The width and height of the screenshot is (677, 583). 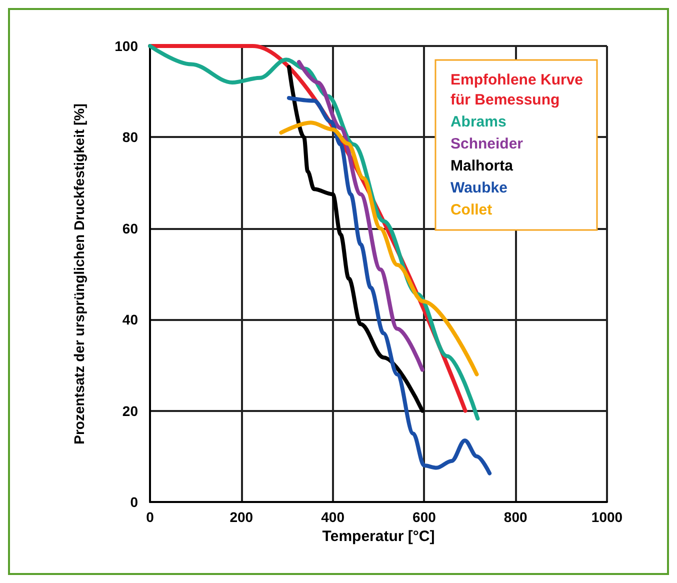 I want to click on x-tick-label: 600, so click(x=424, y=517).